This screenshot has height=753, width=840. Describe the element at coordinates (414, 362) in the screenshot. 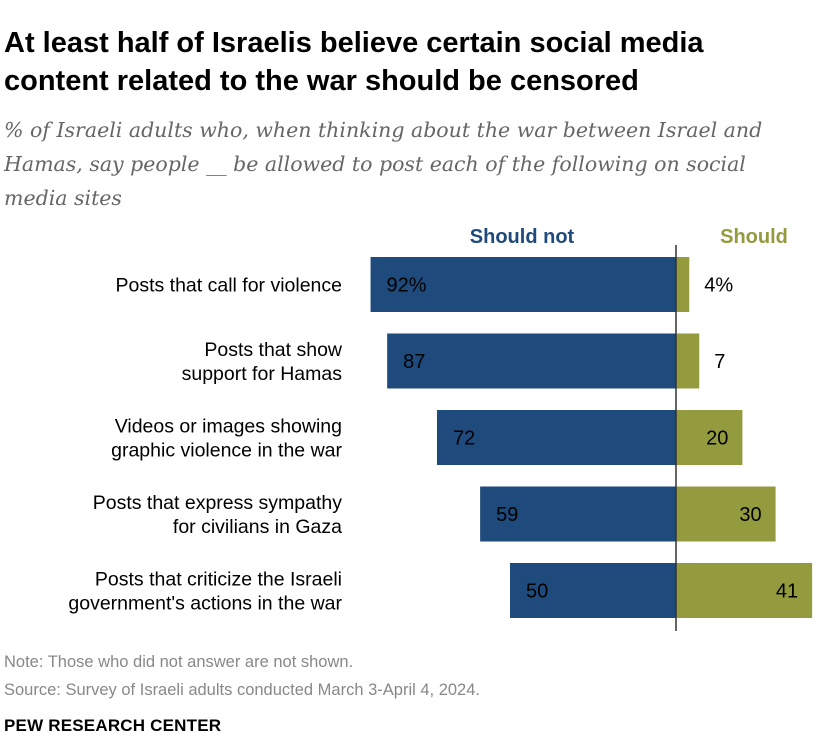

I see `bar-value-should-not: 87` at that location.